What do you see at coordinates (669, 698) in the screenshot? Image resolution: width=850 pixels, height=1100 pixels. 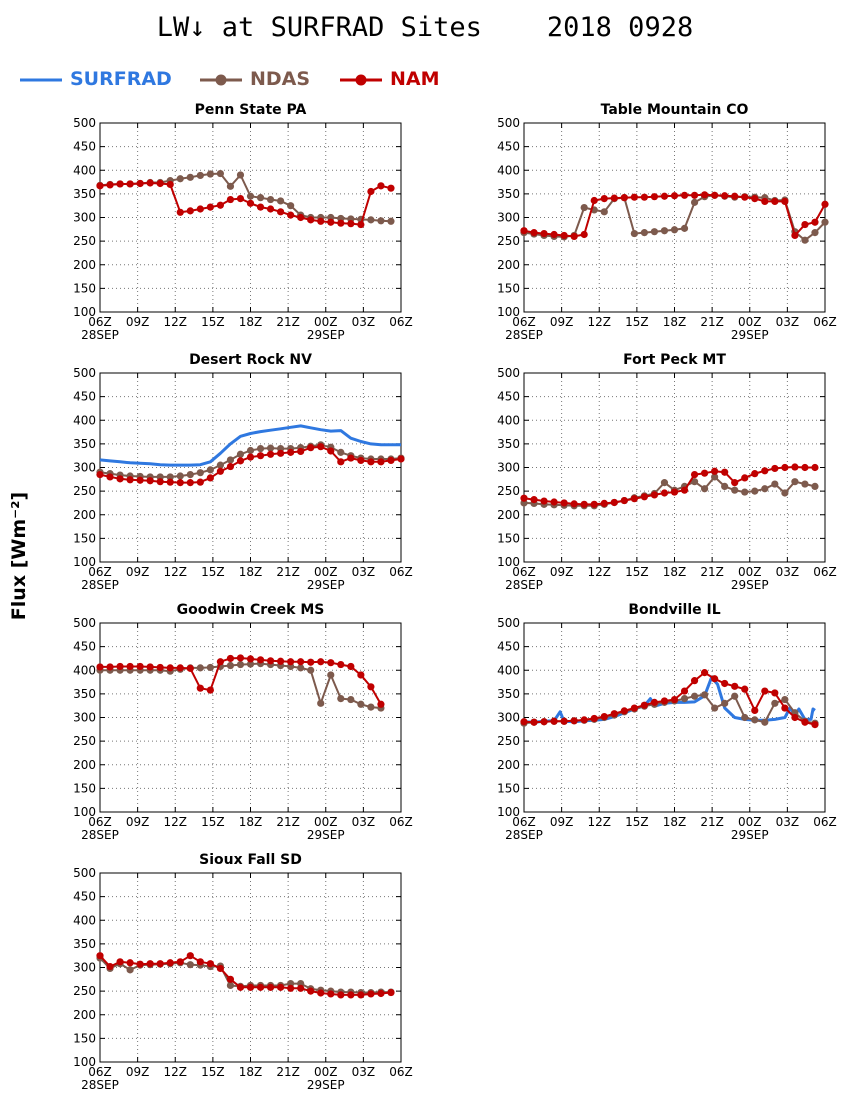 I see `series-line-nam` at bounding box center [669, 698].